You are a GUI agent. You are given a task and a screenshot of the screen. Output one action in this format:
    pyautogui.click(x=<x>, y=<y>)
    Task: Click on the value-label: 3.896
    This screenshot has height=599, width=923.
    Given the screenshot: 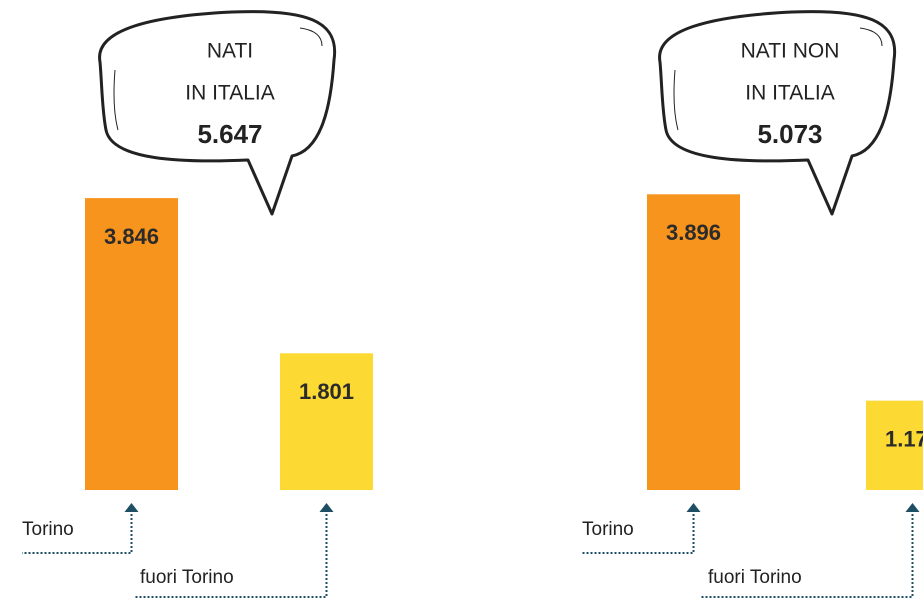 What is the action you would take?
    pyautogui.click(x=693, y=232)
    